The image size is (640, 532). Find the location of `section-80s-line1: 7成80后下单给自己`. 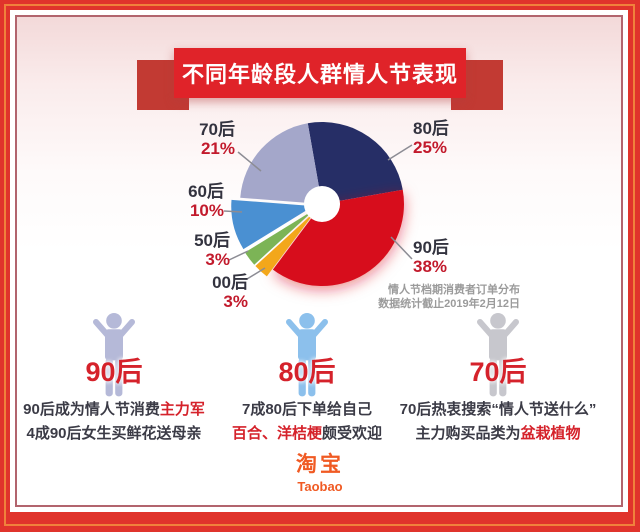

section-80s-line1: 7成80后下单给自己 is located at coordinates (307, 408).